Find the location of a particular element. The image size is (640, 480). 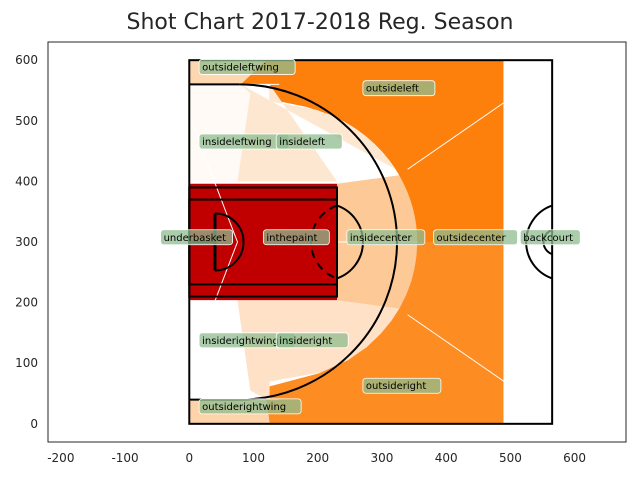

zone-insideleftwing is located at coordinates (220, 133).